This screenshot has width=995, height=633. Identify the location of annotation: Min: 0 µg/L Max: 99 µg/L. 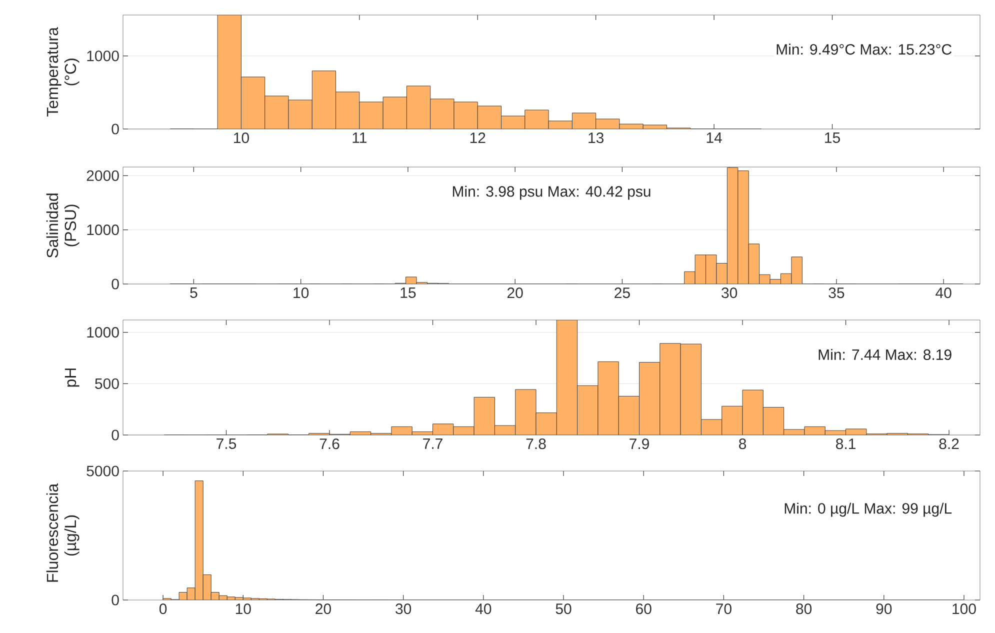
(868, 509).